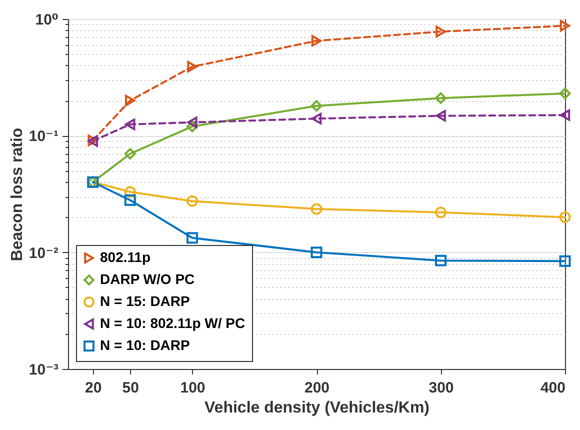 The width and height of the screenshot is (580, 430). I want to click on legend-label: N = 15: DARP, so click(145, 301).